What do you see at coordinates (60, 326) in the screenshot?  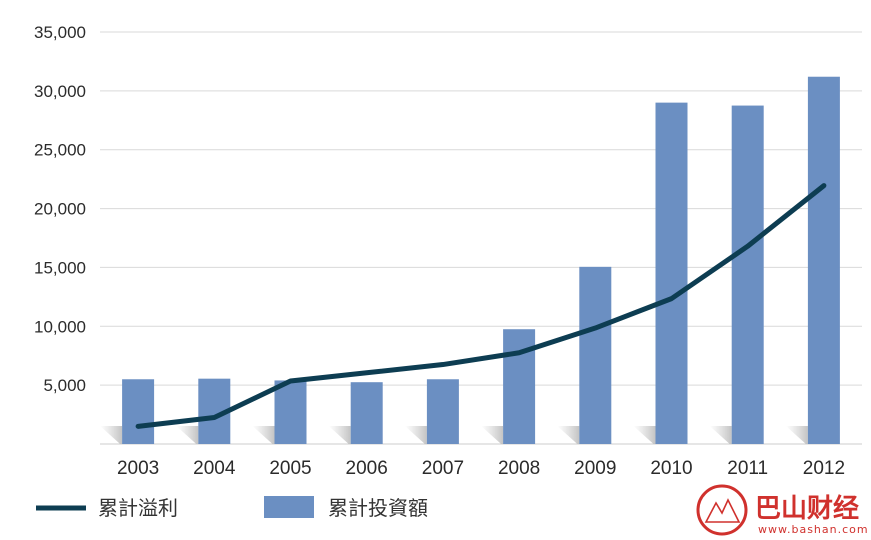 I see `y-tick-label: 10,000` at bounding box center [60, 326].